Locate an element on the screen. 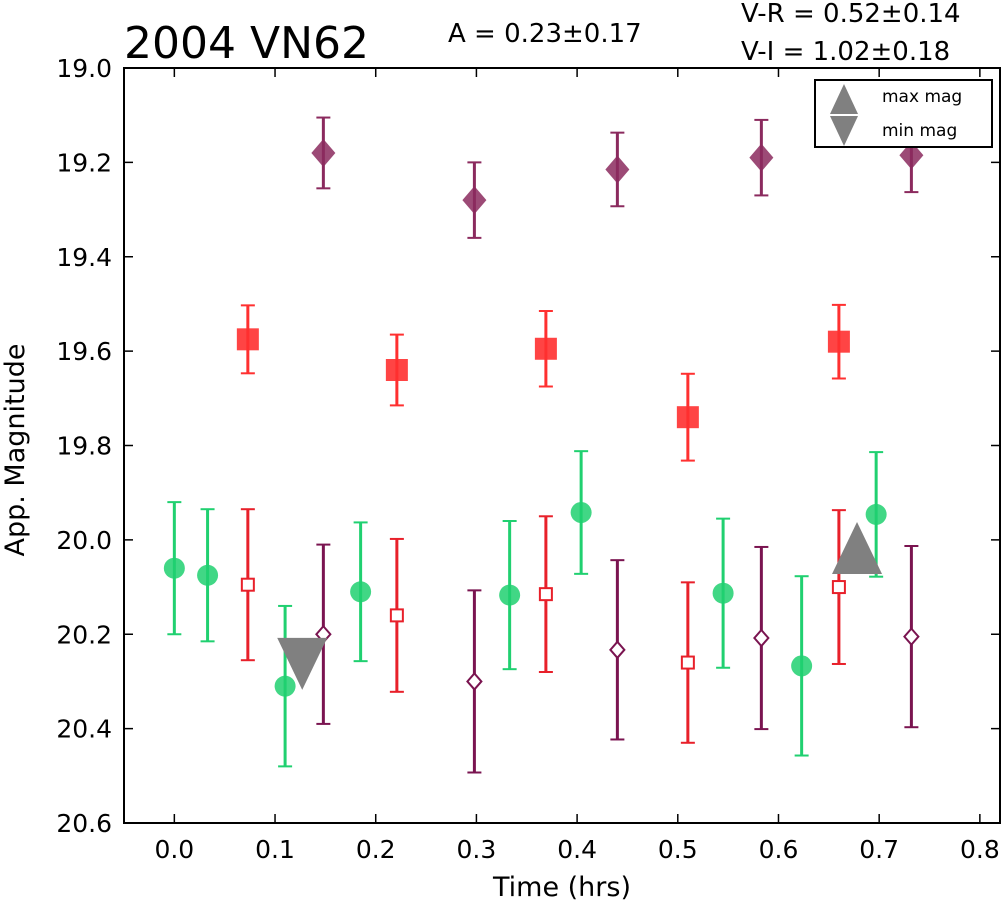  y-tick-label: 20.4 is located at coordinates (84, 729).